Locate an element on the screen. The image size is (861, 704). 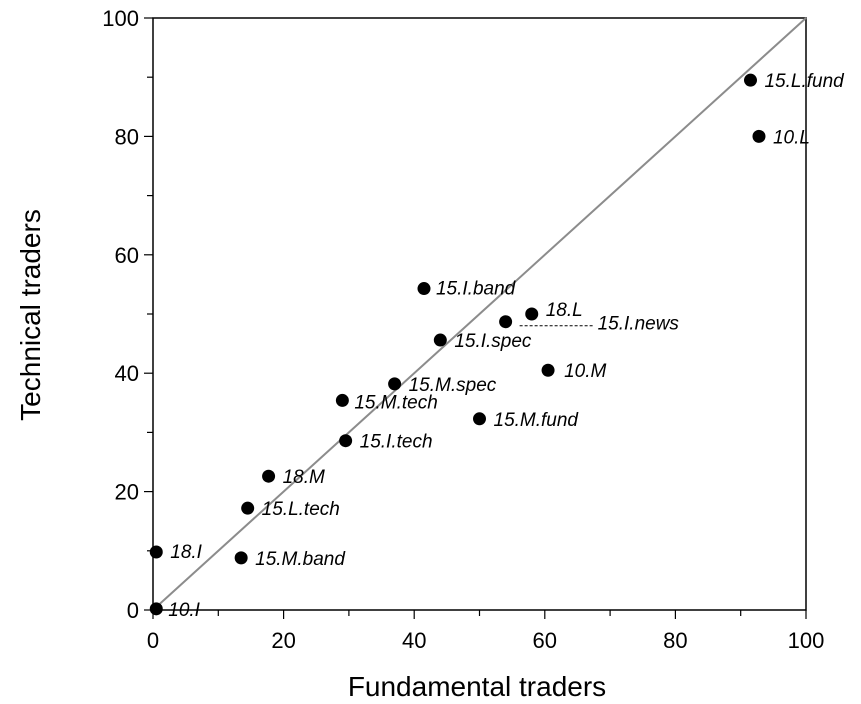
y-tick-label: 40 is located at coordinates (127, 373).